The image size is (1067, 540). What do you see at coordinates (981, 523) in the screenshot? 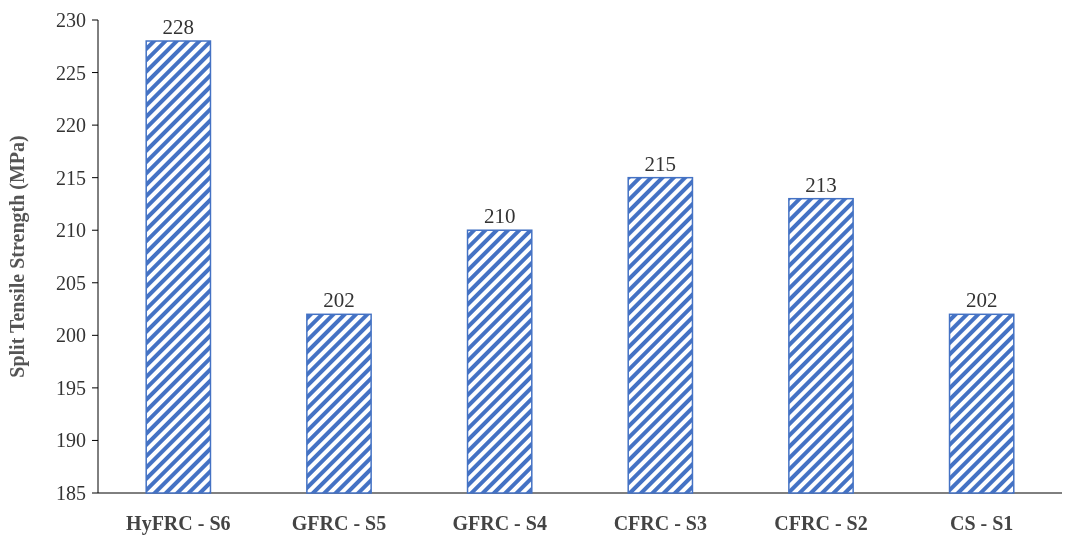
I see `x-tick-label: CS - S1` at bounding box center [981, 523].